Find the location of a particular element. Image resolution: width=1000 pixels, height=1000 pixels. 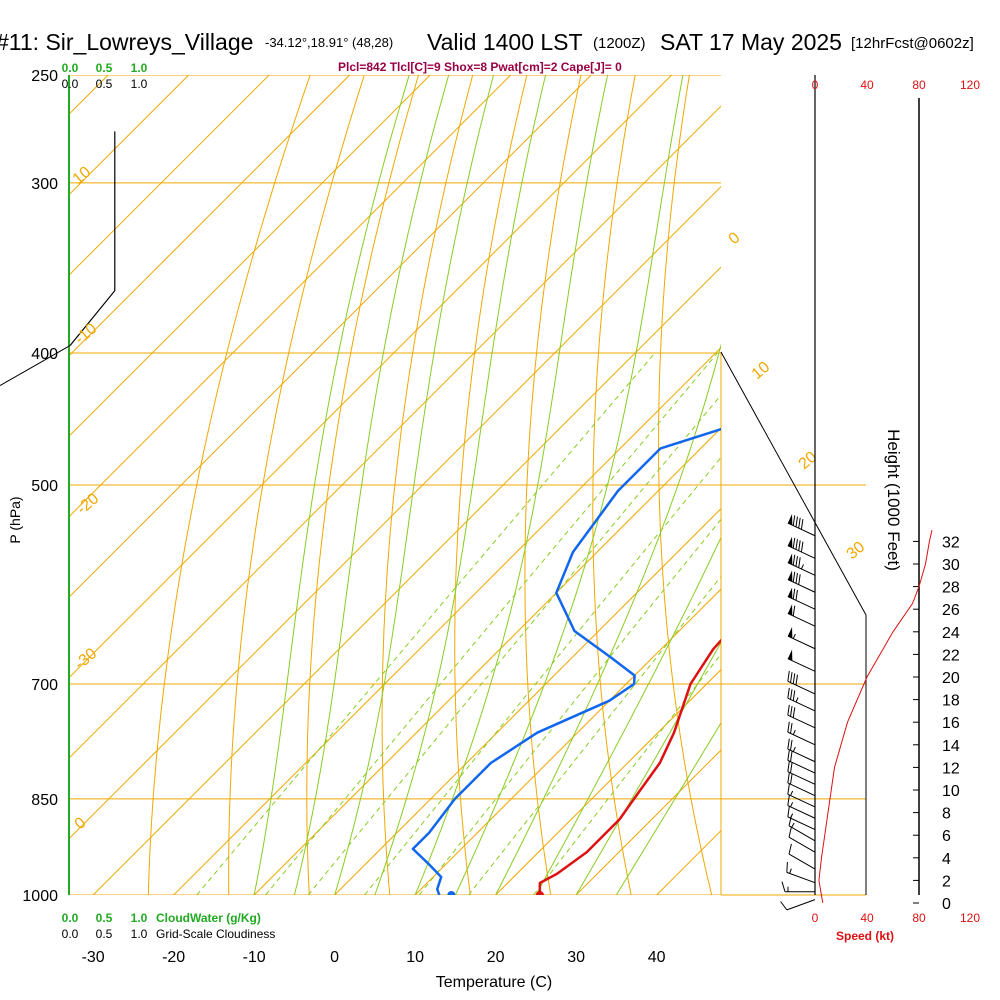

surface-dewpoint-dot is located at coordinates (451, 893).